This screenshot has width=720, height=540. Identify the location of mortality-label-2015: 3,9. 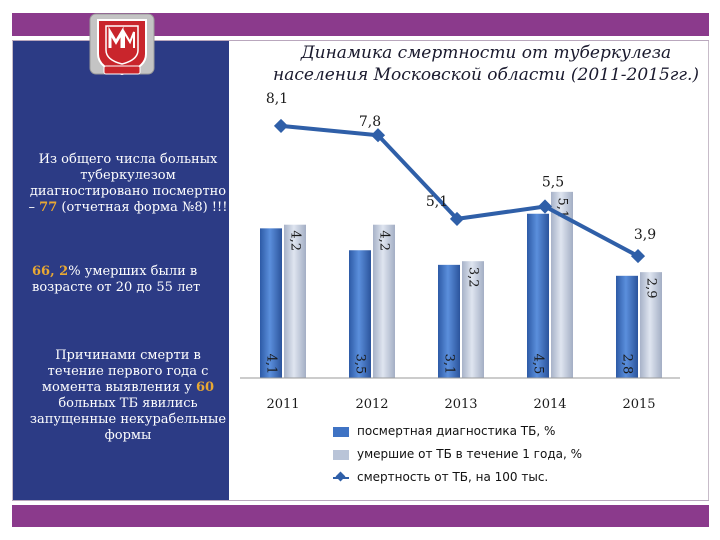
(645, 235).